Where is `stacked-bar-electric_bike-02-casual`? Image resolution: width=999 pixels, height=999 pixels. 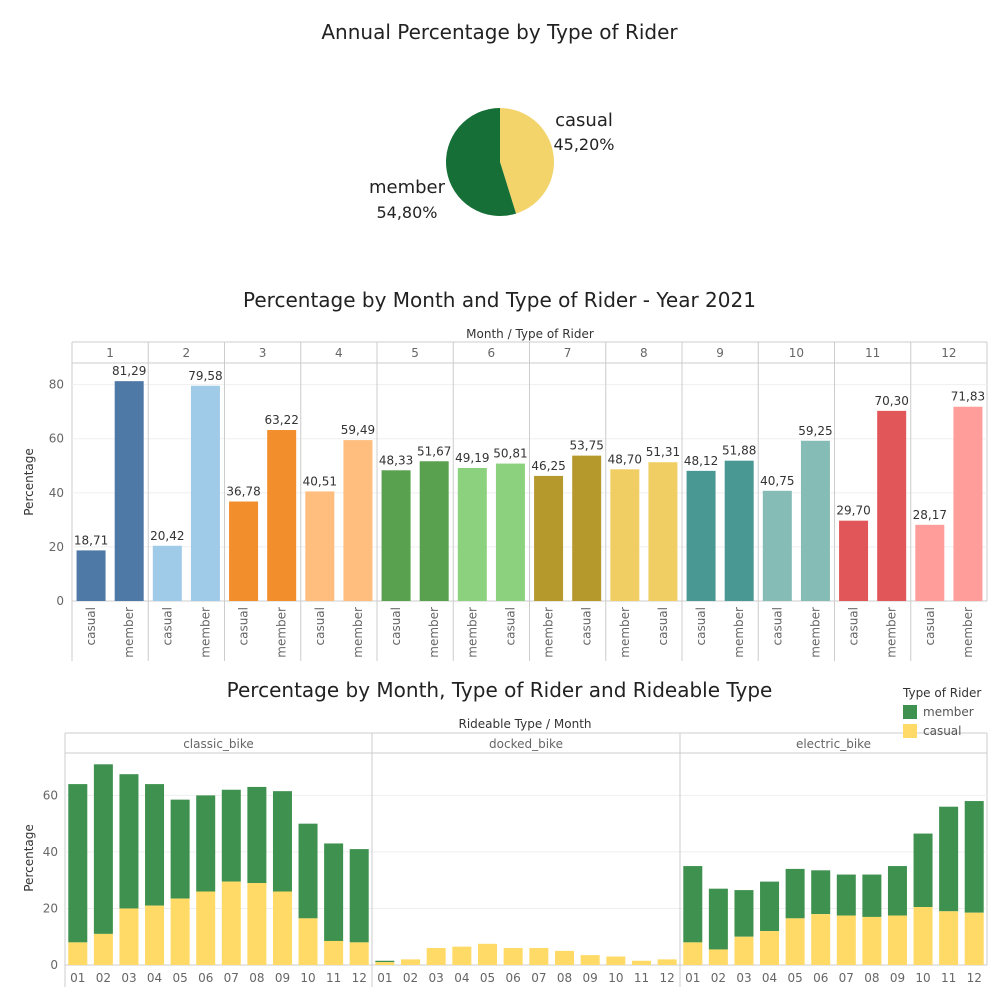 stacked-bar-electric_bike-02-casual is located at coordinates (718, 957).